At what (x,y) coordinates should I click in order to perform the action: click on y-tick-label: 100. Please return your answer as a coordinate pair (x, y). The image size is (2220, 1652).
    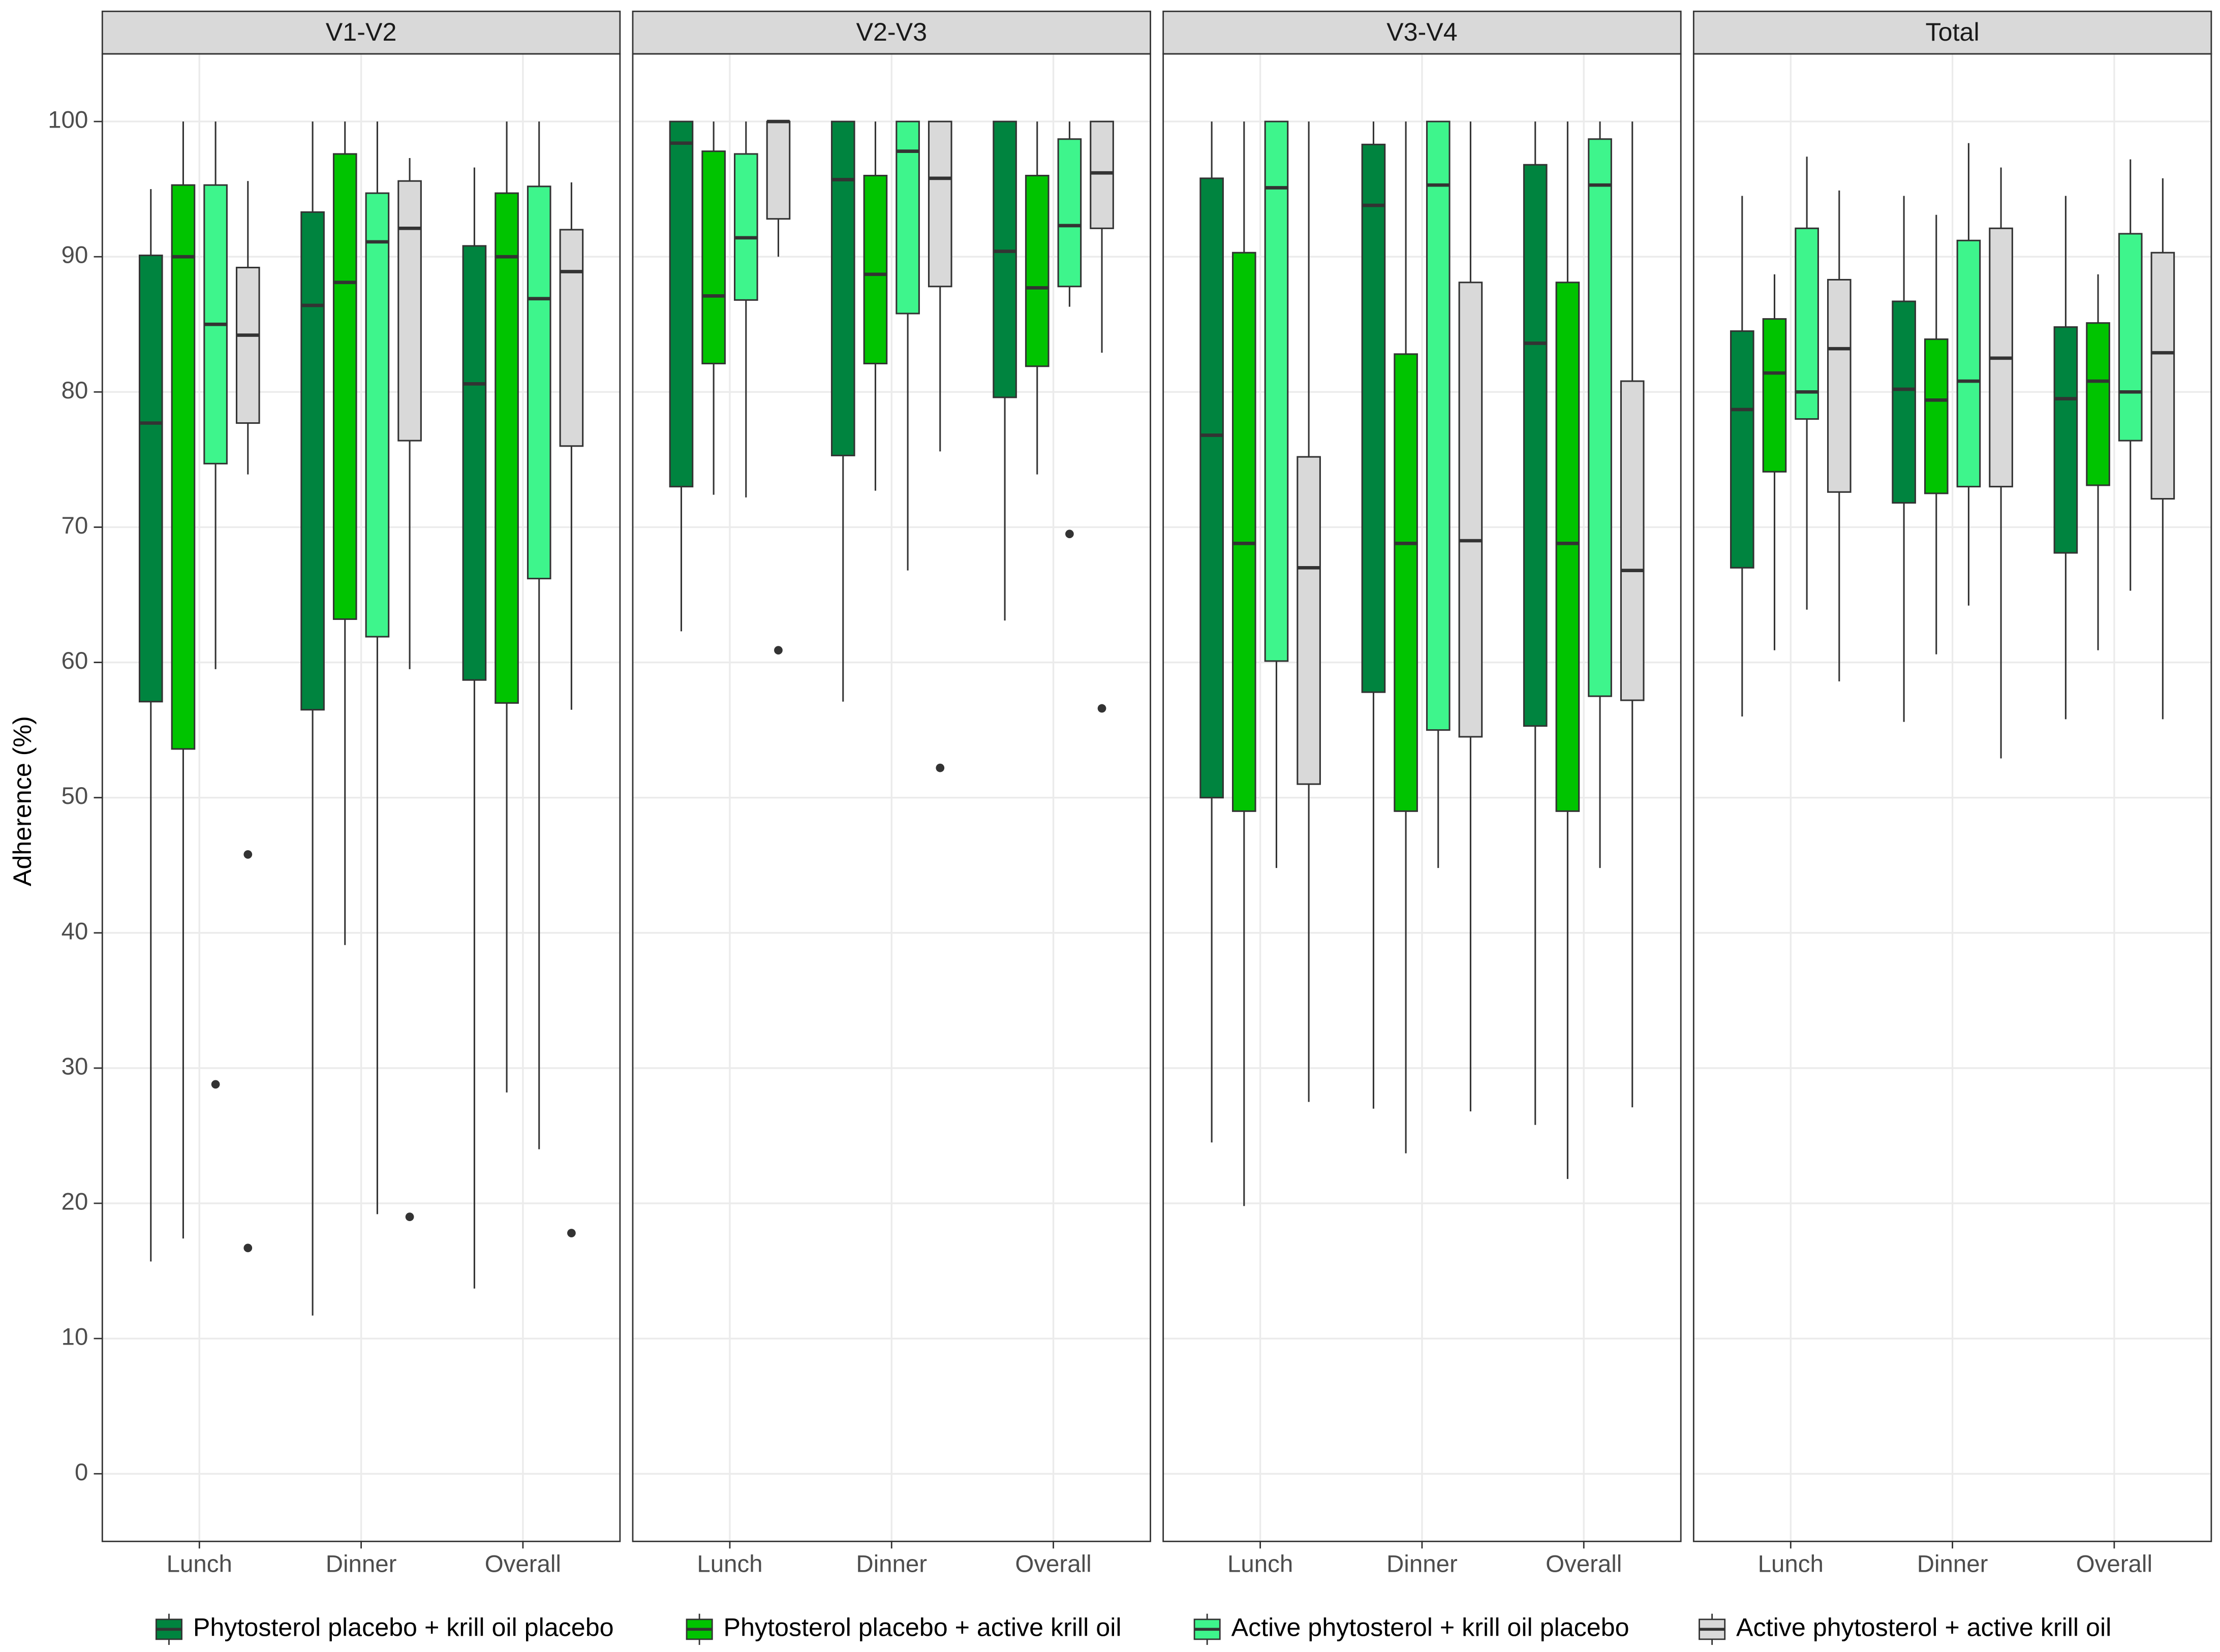
    Looking at the image, I should click on (68, 120).